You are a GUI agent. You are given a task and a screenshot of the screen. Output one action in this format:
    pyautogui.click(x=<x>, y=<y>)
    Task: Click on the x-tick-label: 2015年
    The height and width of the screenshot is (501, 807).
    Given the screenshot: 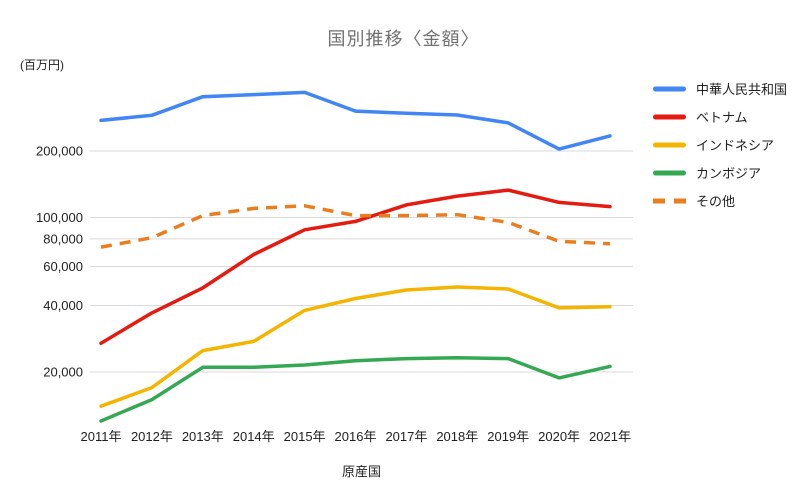 What is the action you would take?
    pyautogui.click(x=305, y=436)
    